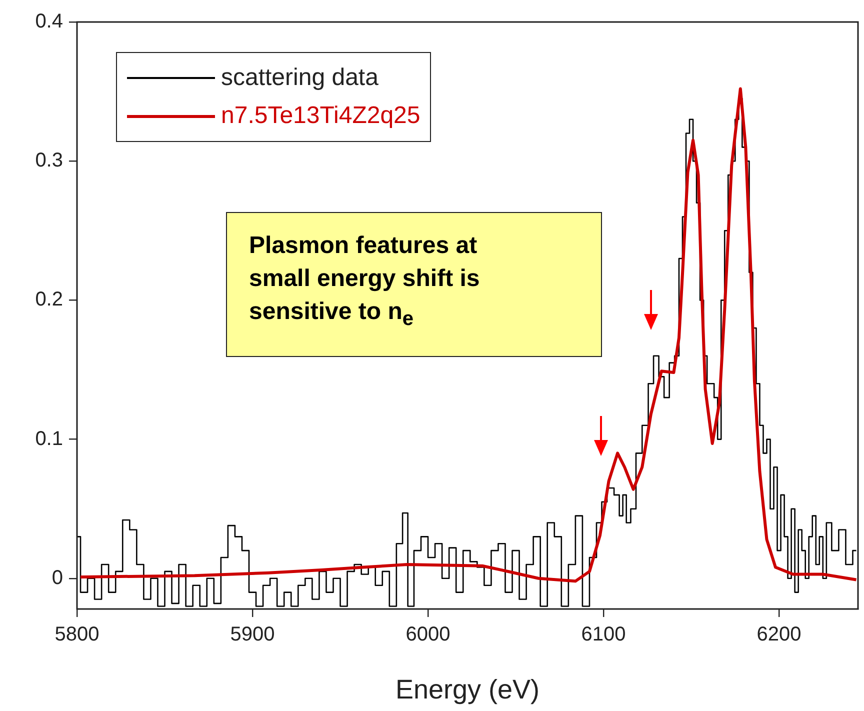  Describe the element at coordinates (320, 116) in the screenshot. I see `legend-label: n7.5Te13Ti4Z2q25` at that location.